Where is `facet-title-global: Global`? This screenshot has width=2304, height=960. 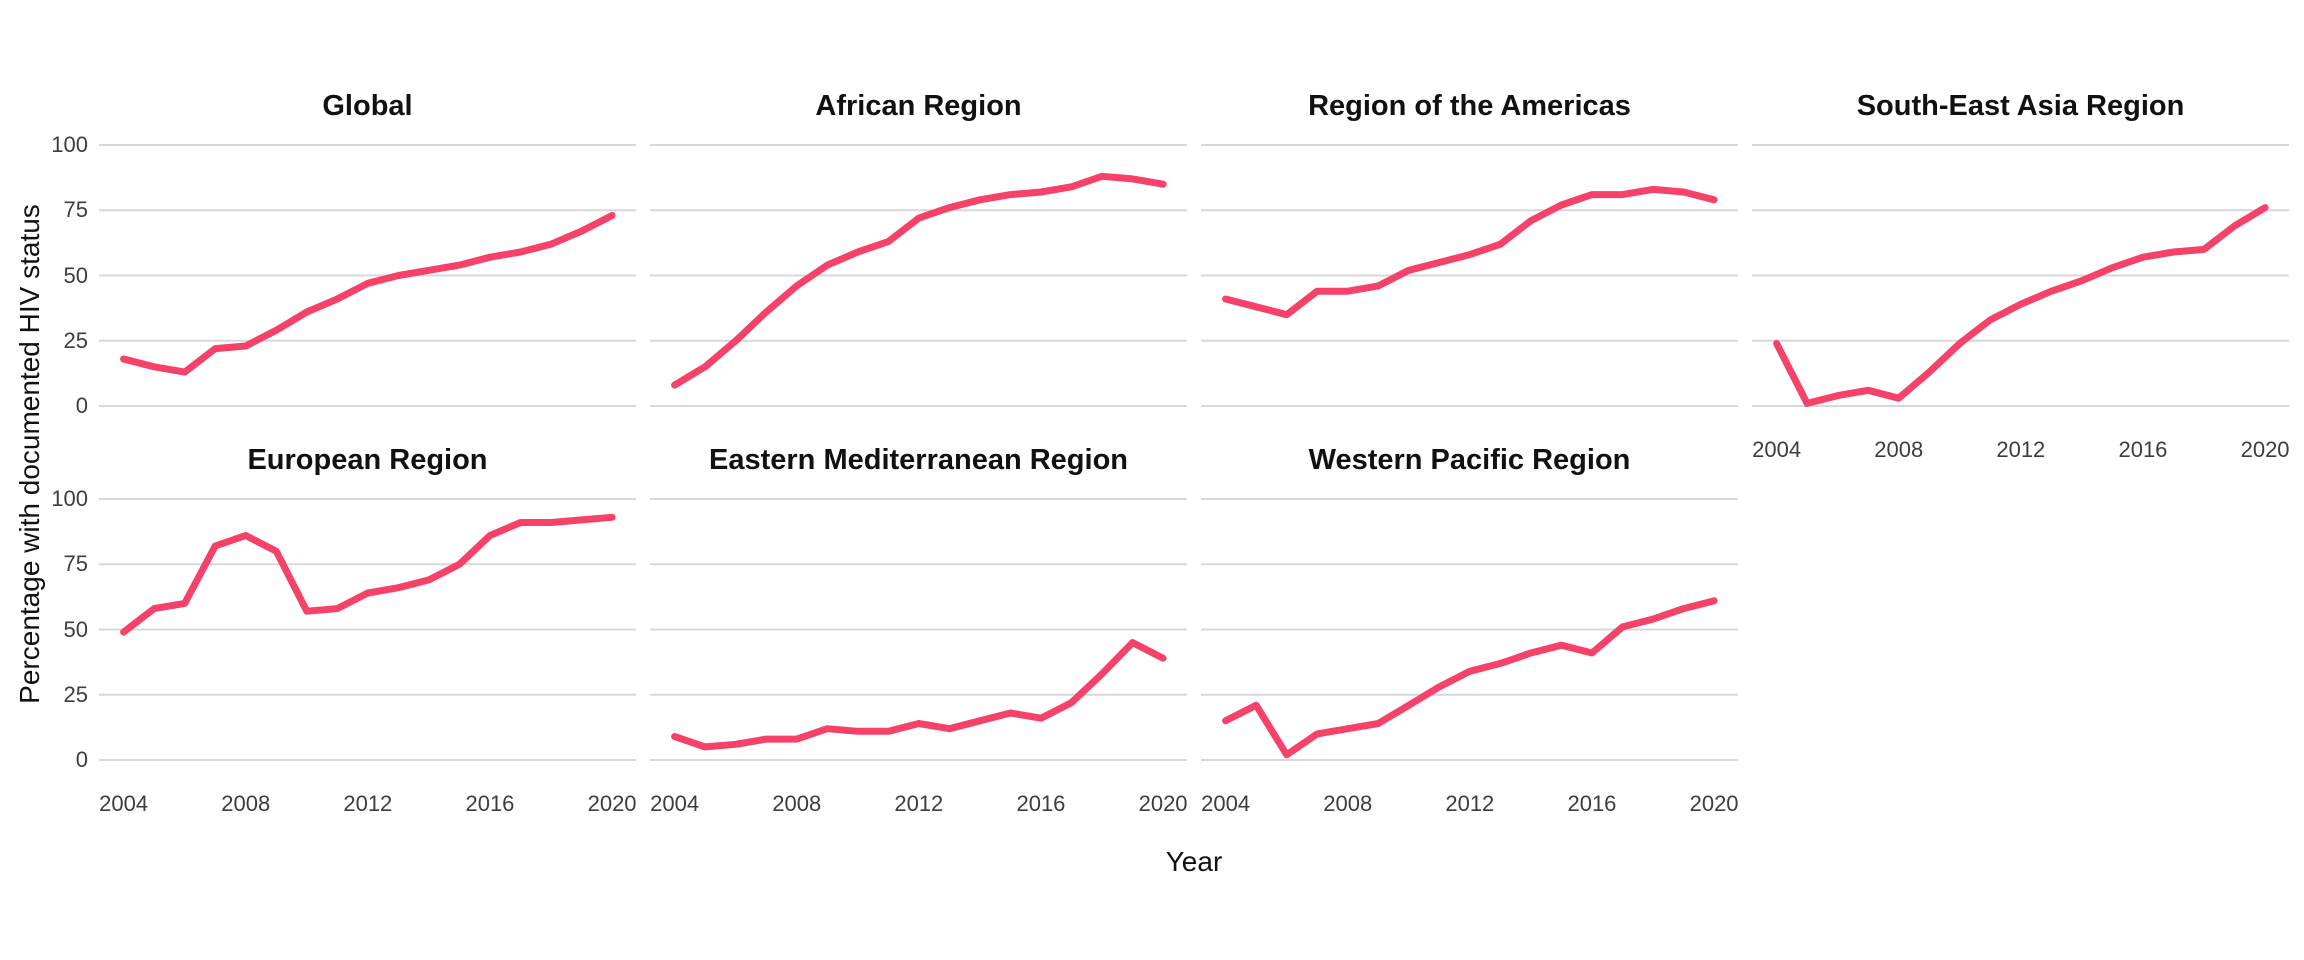
facet-title-global: Global is located at coordinates (367, 106).